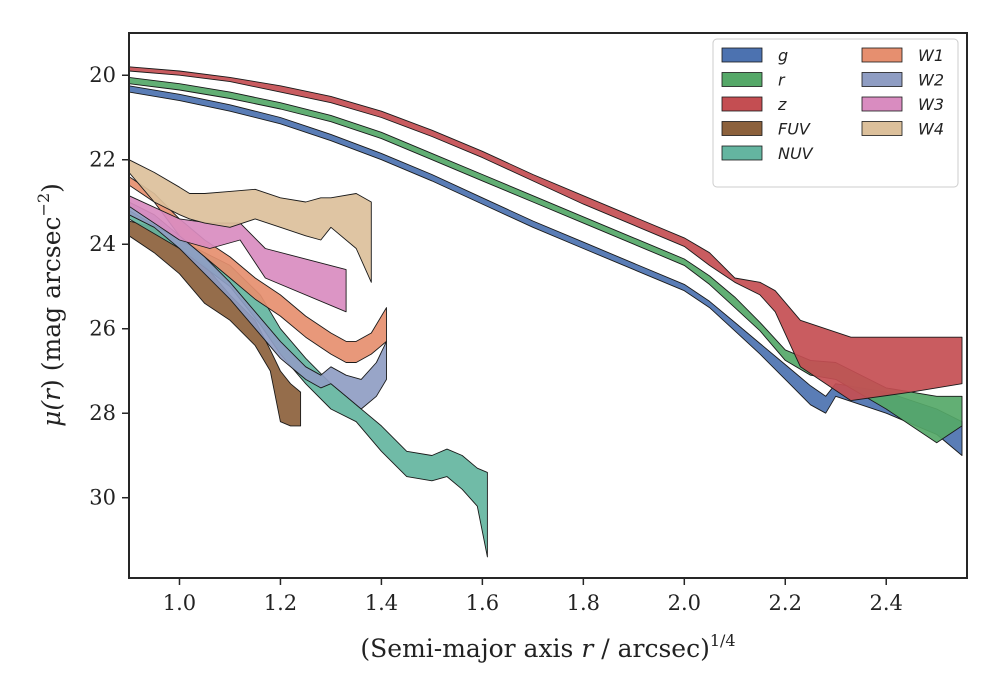 The height and width of the screenshot is (700, 1000). What do you see at coordinates (931, 129) in the screenshot?
I see `legend-label-w4: W4` at bounding box center [931, 129].